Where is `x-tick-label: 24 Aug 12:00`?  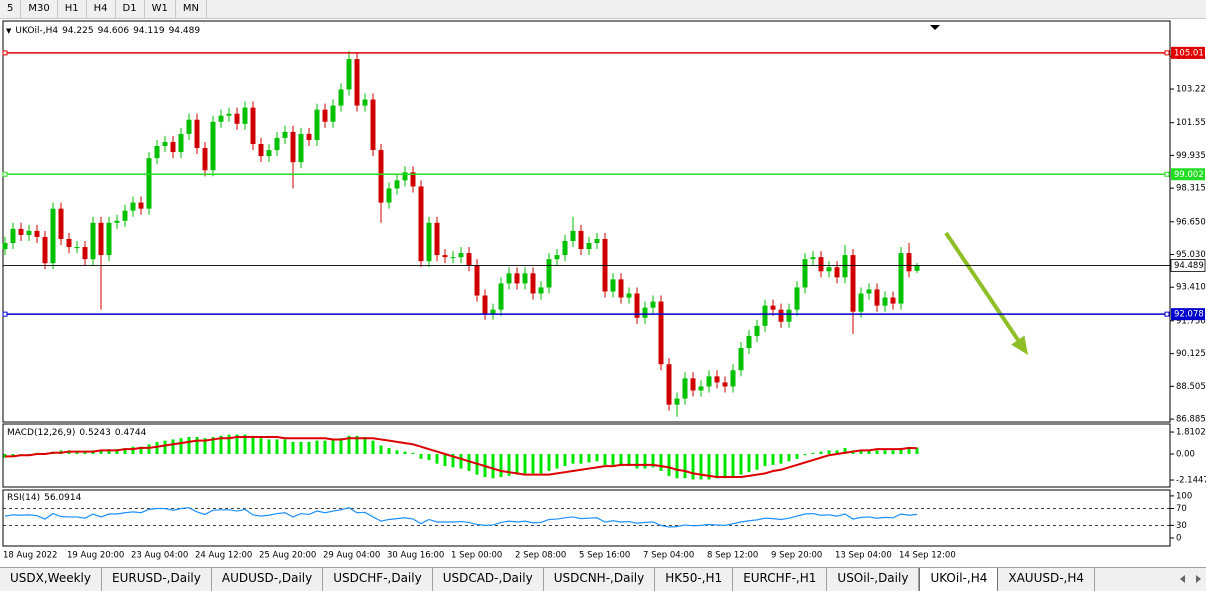 x-tick-label: 24 Aug 12:00 is located at coordinates (223, 556).